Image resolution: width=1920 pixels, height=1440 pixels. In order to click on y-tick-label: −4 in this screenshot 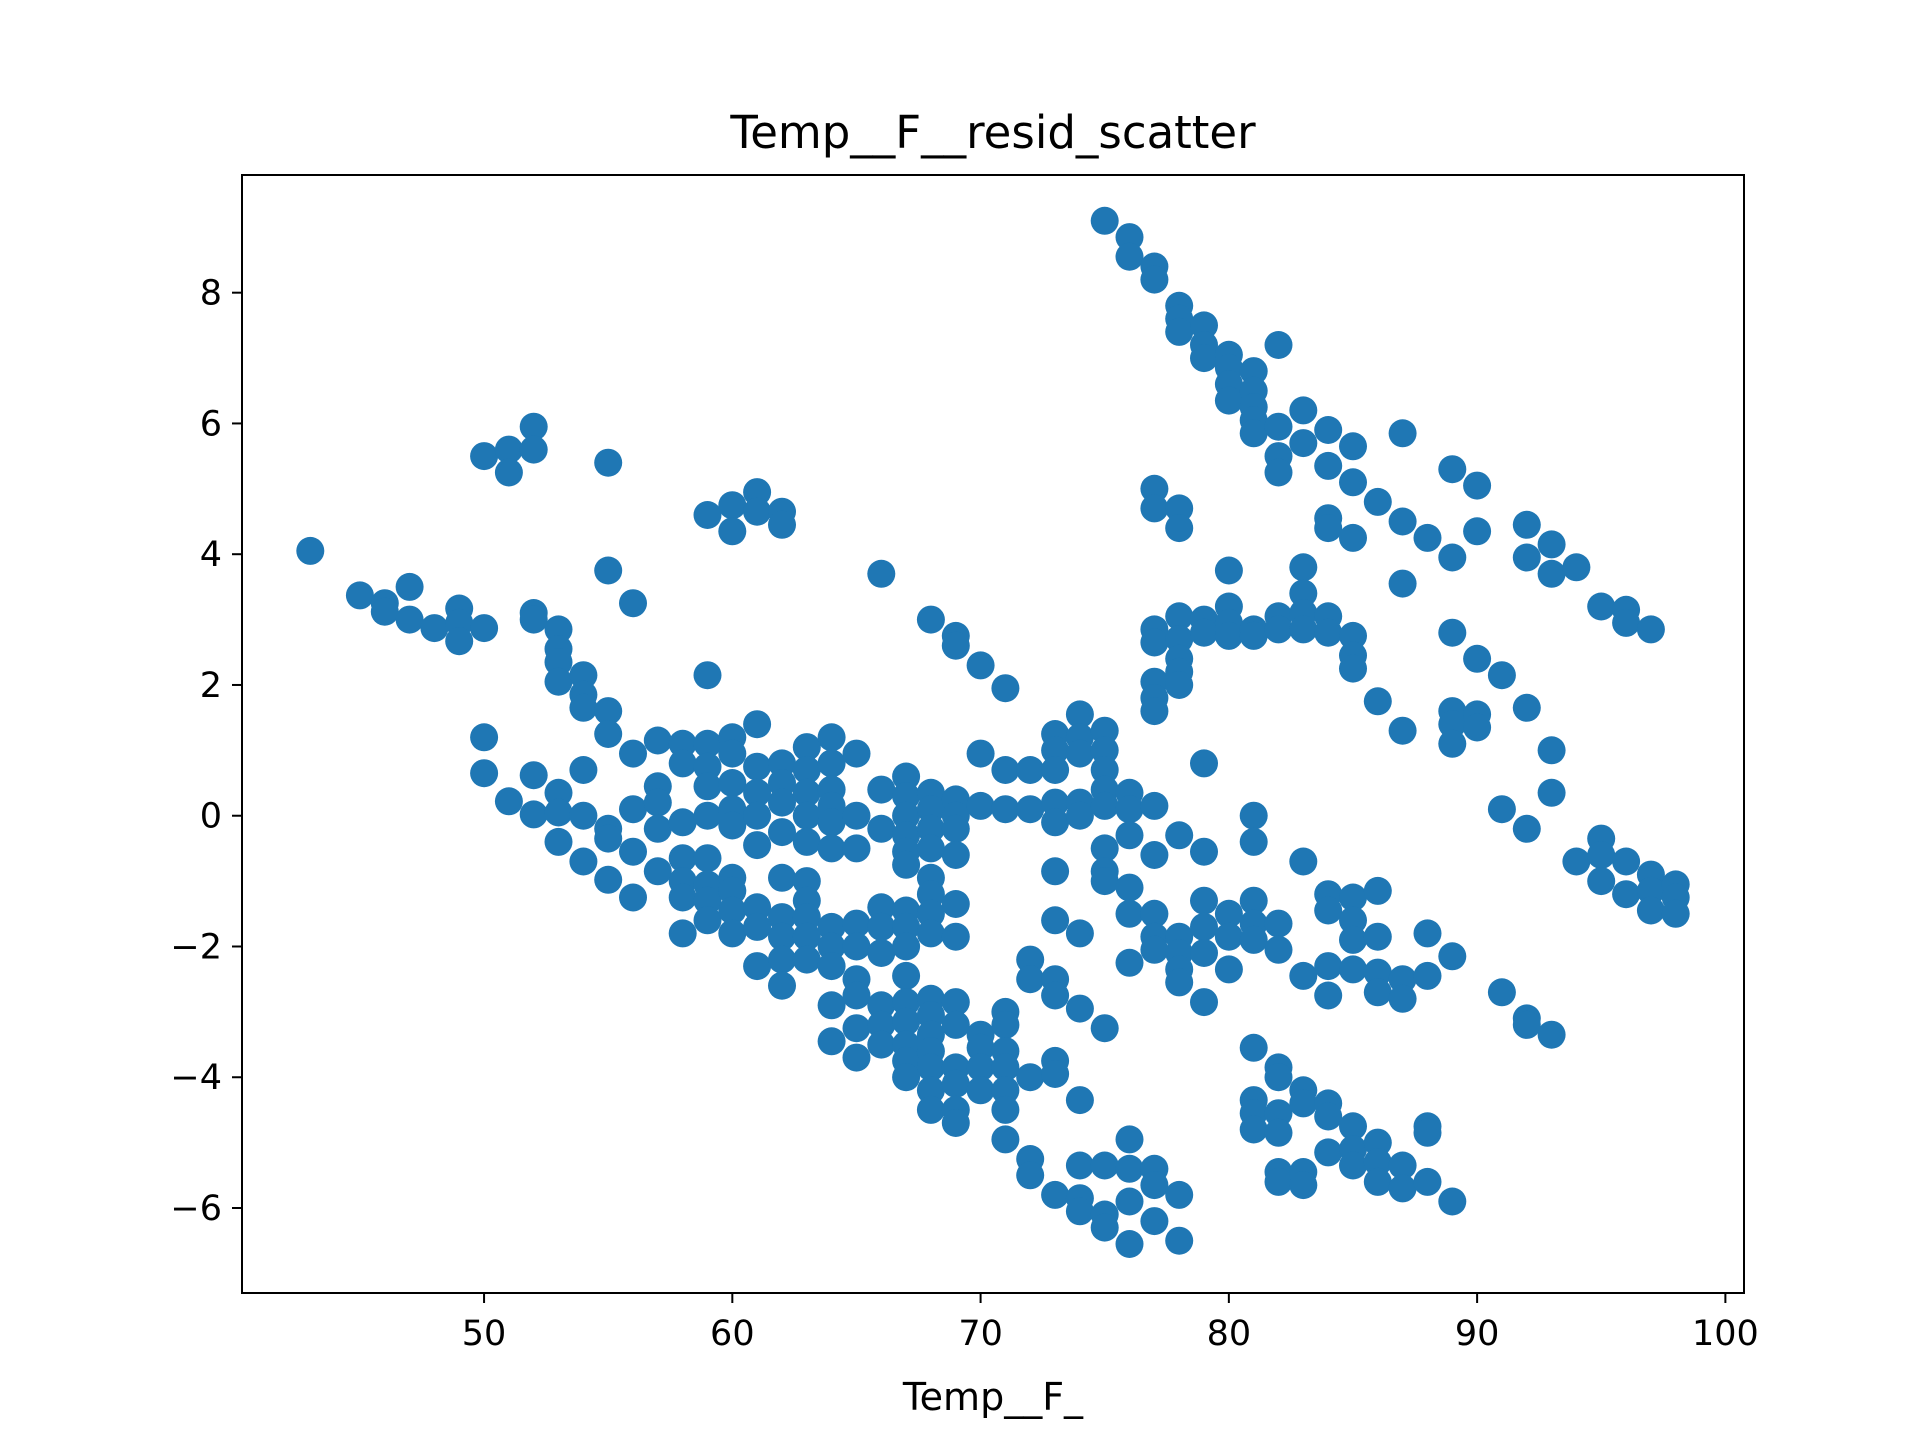, I will do `click(196, 1078)`.